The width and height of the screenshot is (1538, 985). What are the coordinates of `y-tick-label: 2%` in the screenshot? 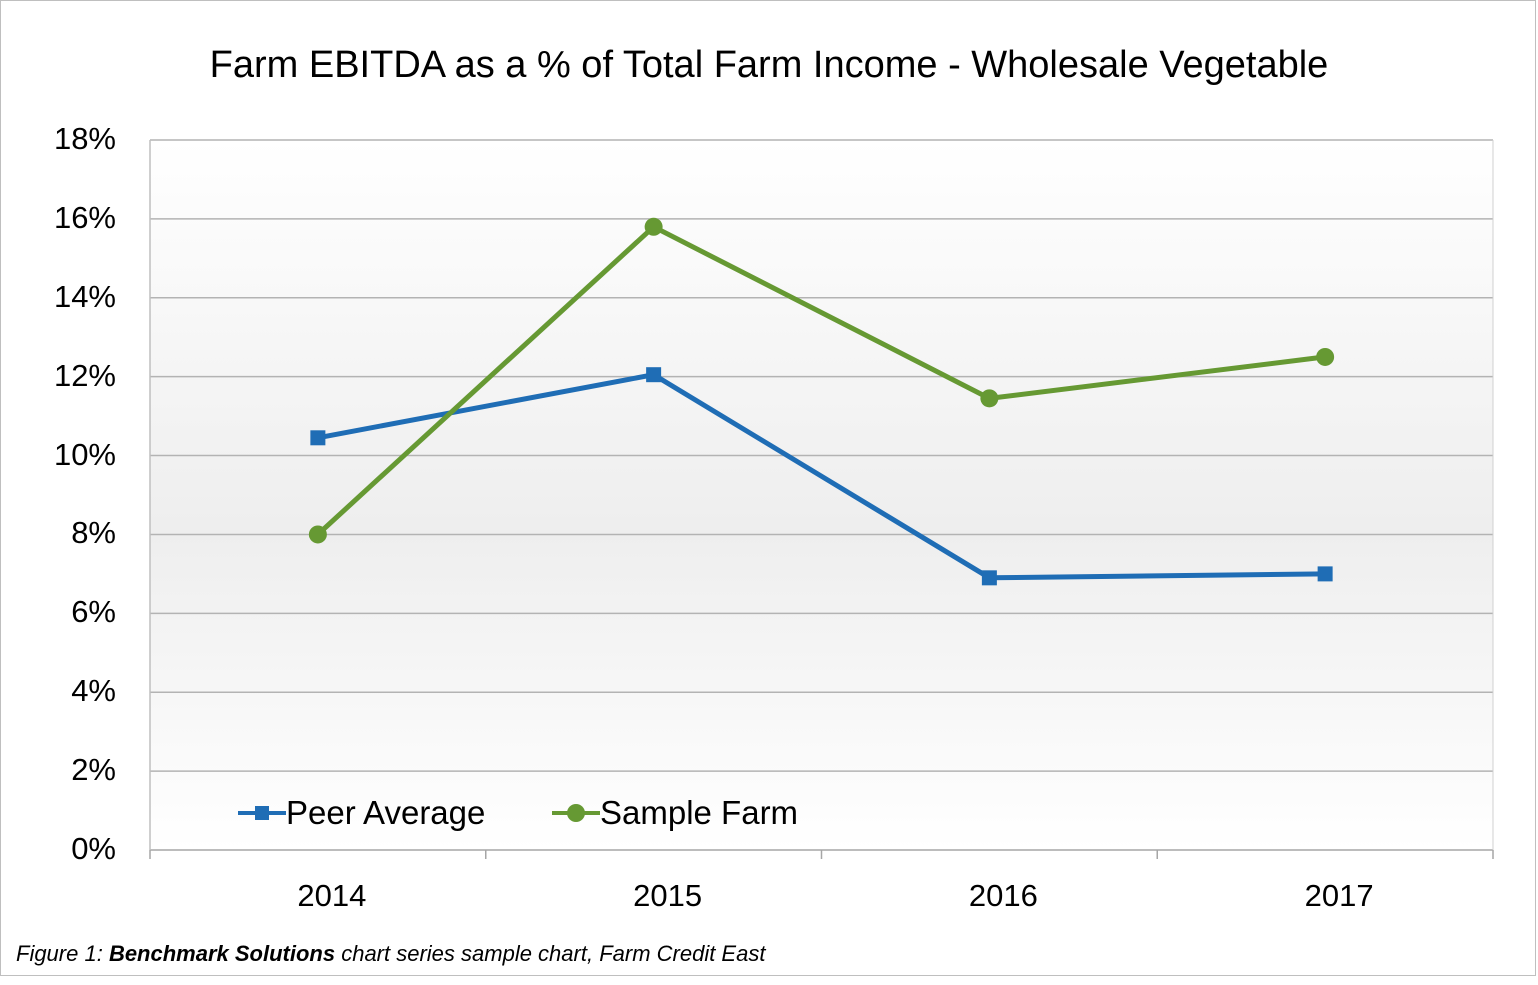 It's located at (93, 770).